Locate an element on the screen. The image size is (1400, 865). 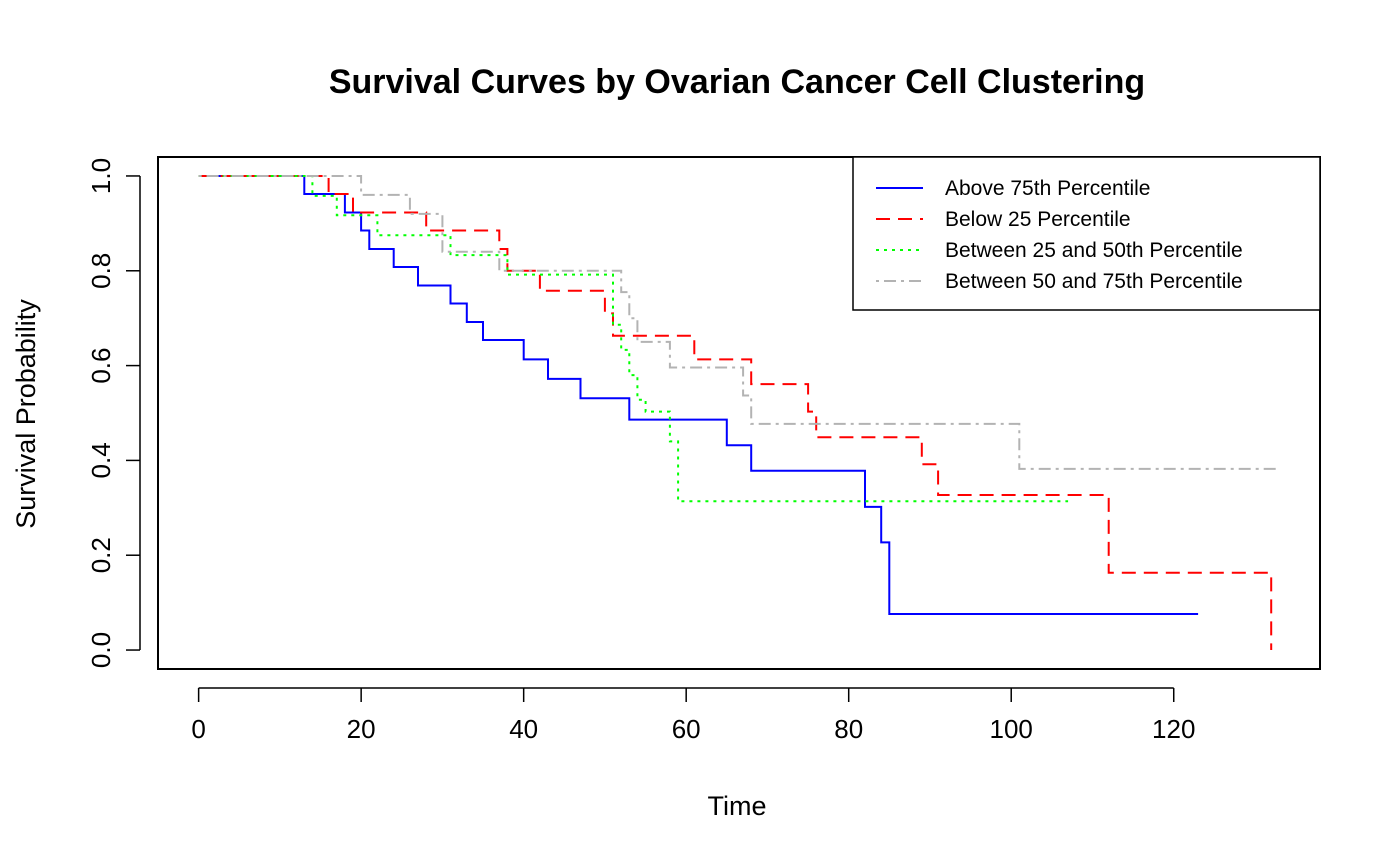
y-tick-label: 0.8 is located at coordinates (101, 271).